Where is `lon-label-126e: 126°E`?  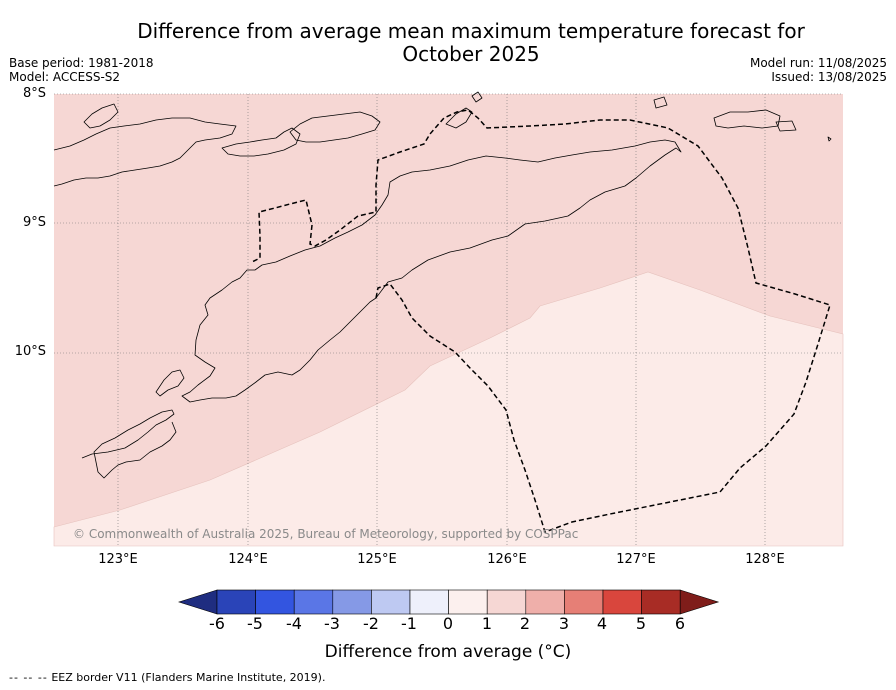
lon-label-126e: 126°E is located at coordinates (507, 559).